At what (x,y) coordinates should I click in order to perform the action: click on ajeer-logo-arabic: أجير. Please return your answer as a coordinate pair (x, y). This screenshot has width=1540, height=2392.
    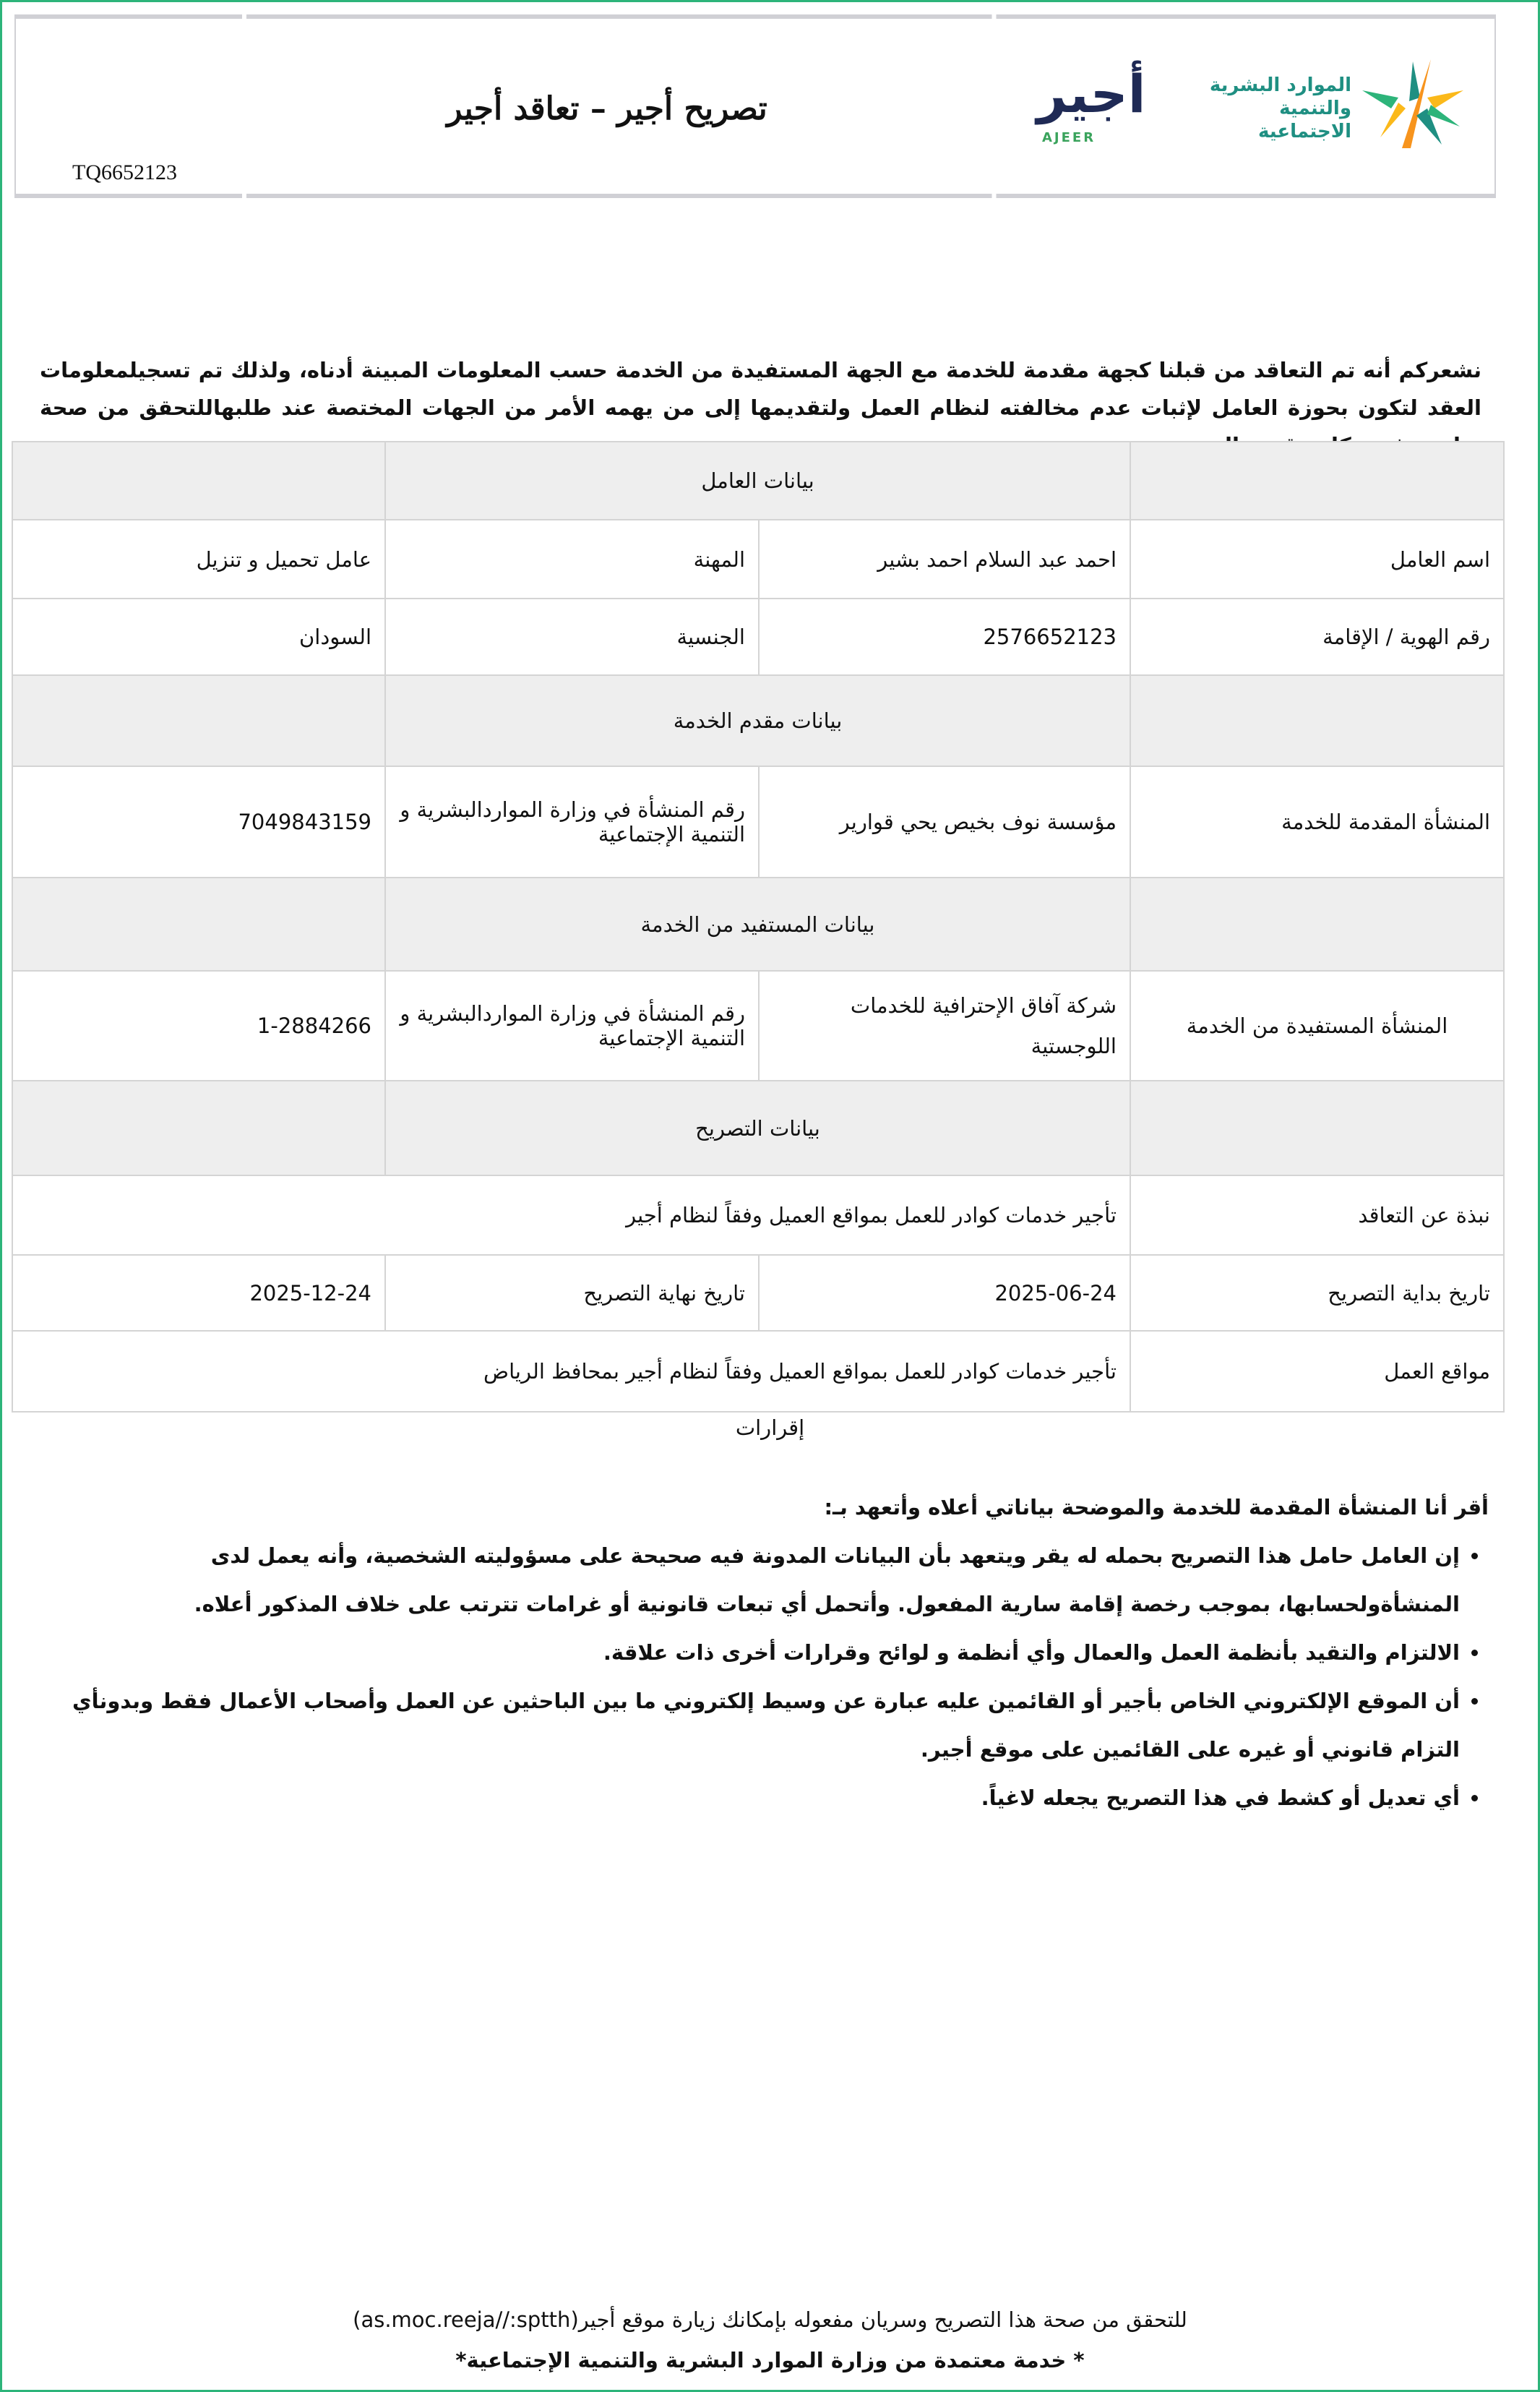
    Looking at the image, I should click on (1091, 94).